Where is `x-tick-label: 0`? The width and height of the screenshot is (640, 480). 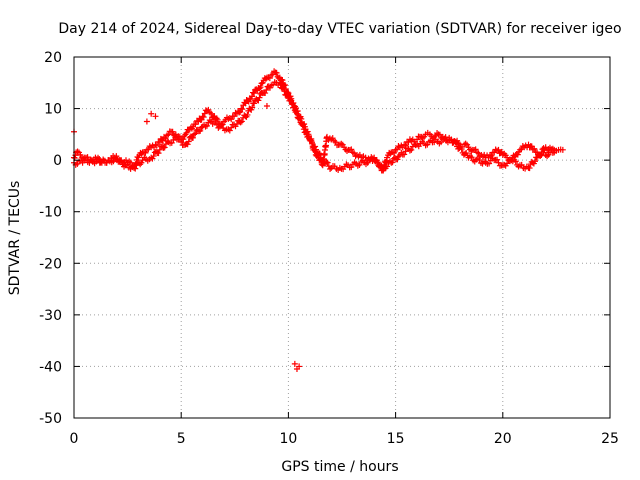
x-tick-label: 0 is located at coordinates (74, 439).